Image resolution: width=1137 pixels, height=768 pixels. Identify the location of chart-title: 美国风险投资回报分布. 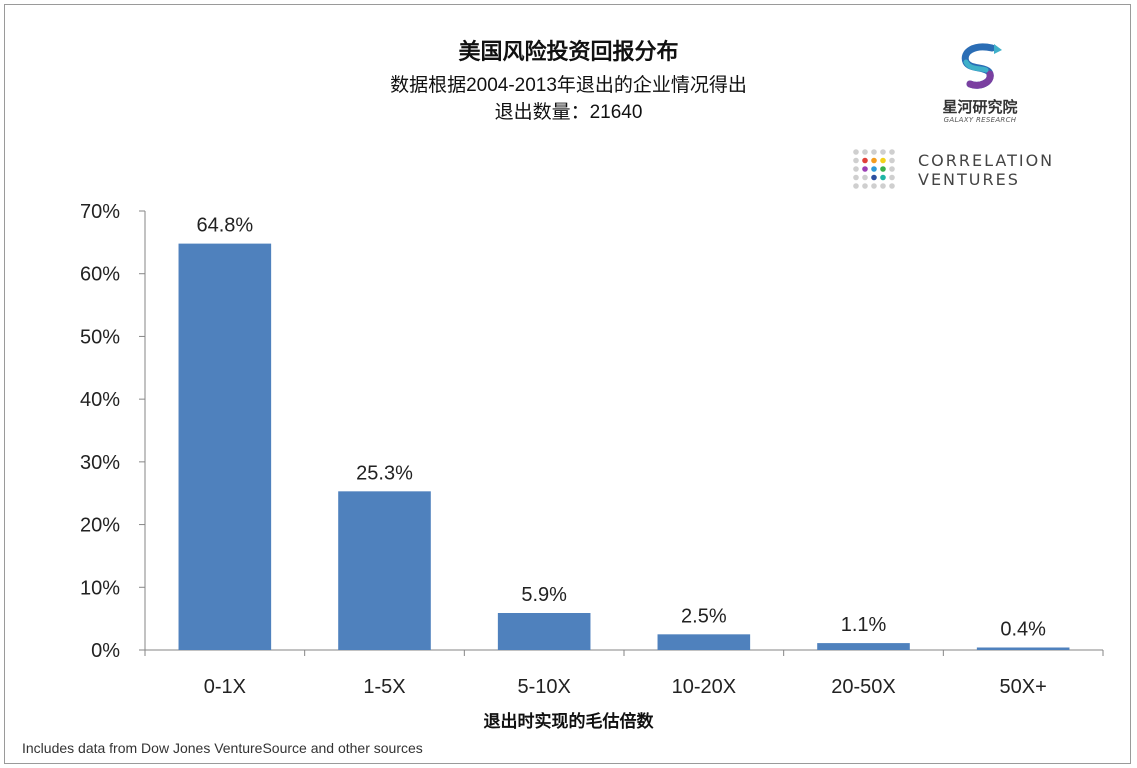
(568, 52).